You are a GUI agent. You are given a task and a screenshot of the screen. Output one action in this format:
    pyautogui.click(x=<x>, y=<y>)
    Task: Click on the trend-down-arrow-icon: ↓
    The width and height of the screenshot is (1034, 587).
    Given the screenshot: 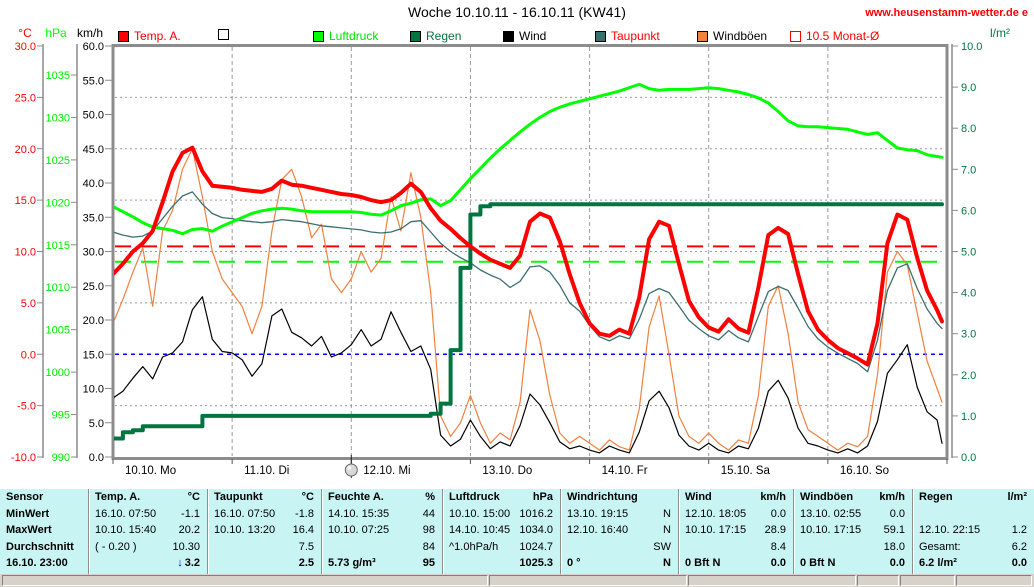 What is the action you would take?
    pyautogui.click(x=180, y=563)
    